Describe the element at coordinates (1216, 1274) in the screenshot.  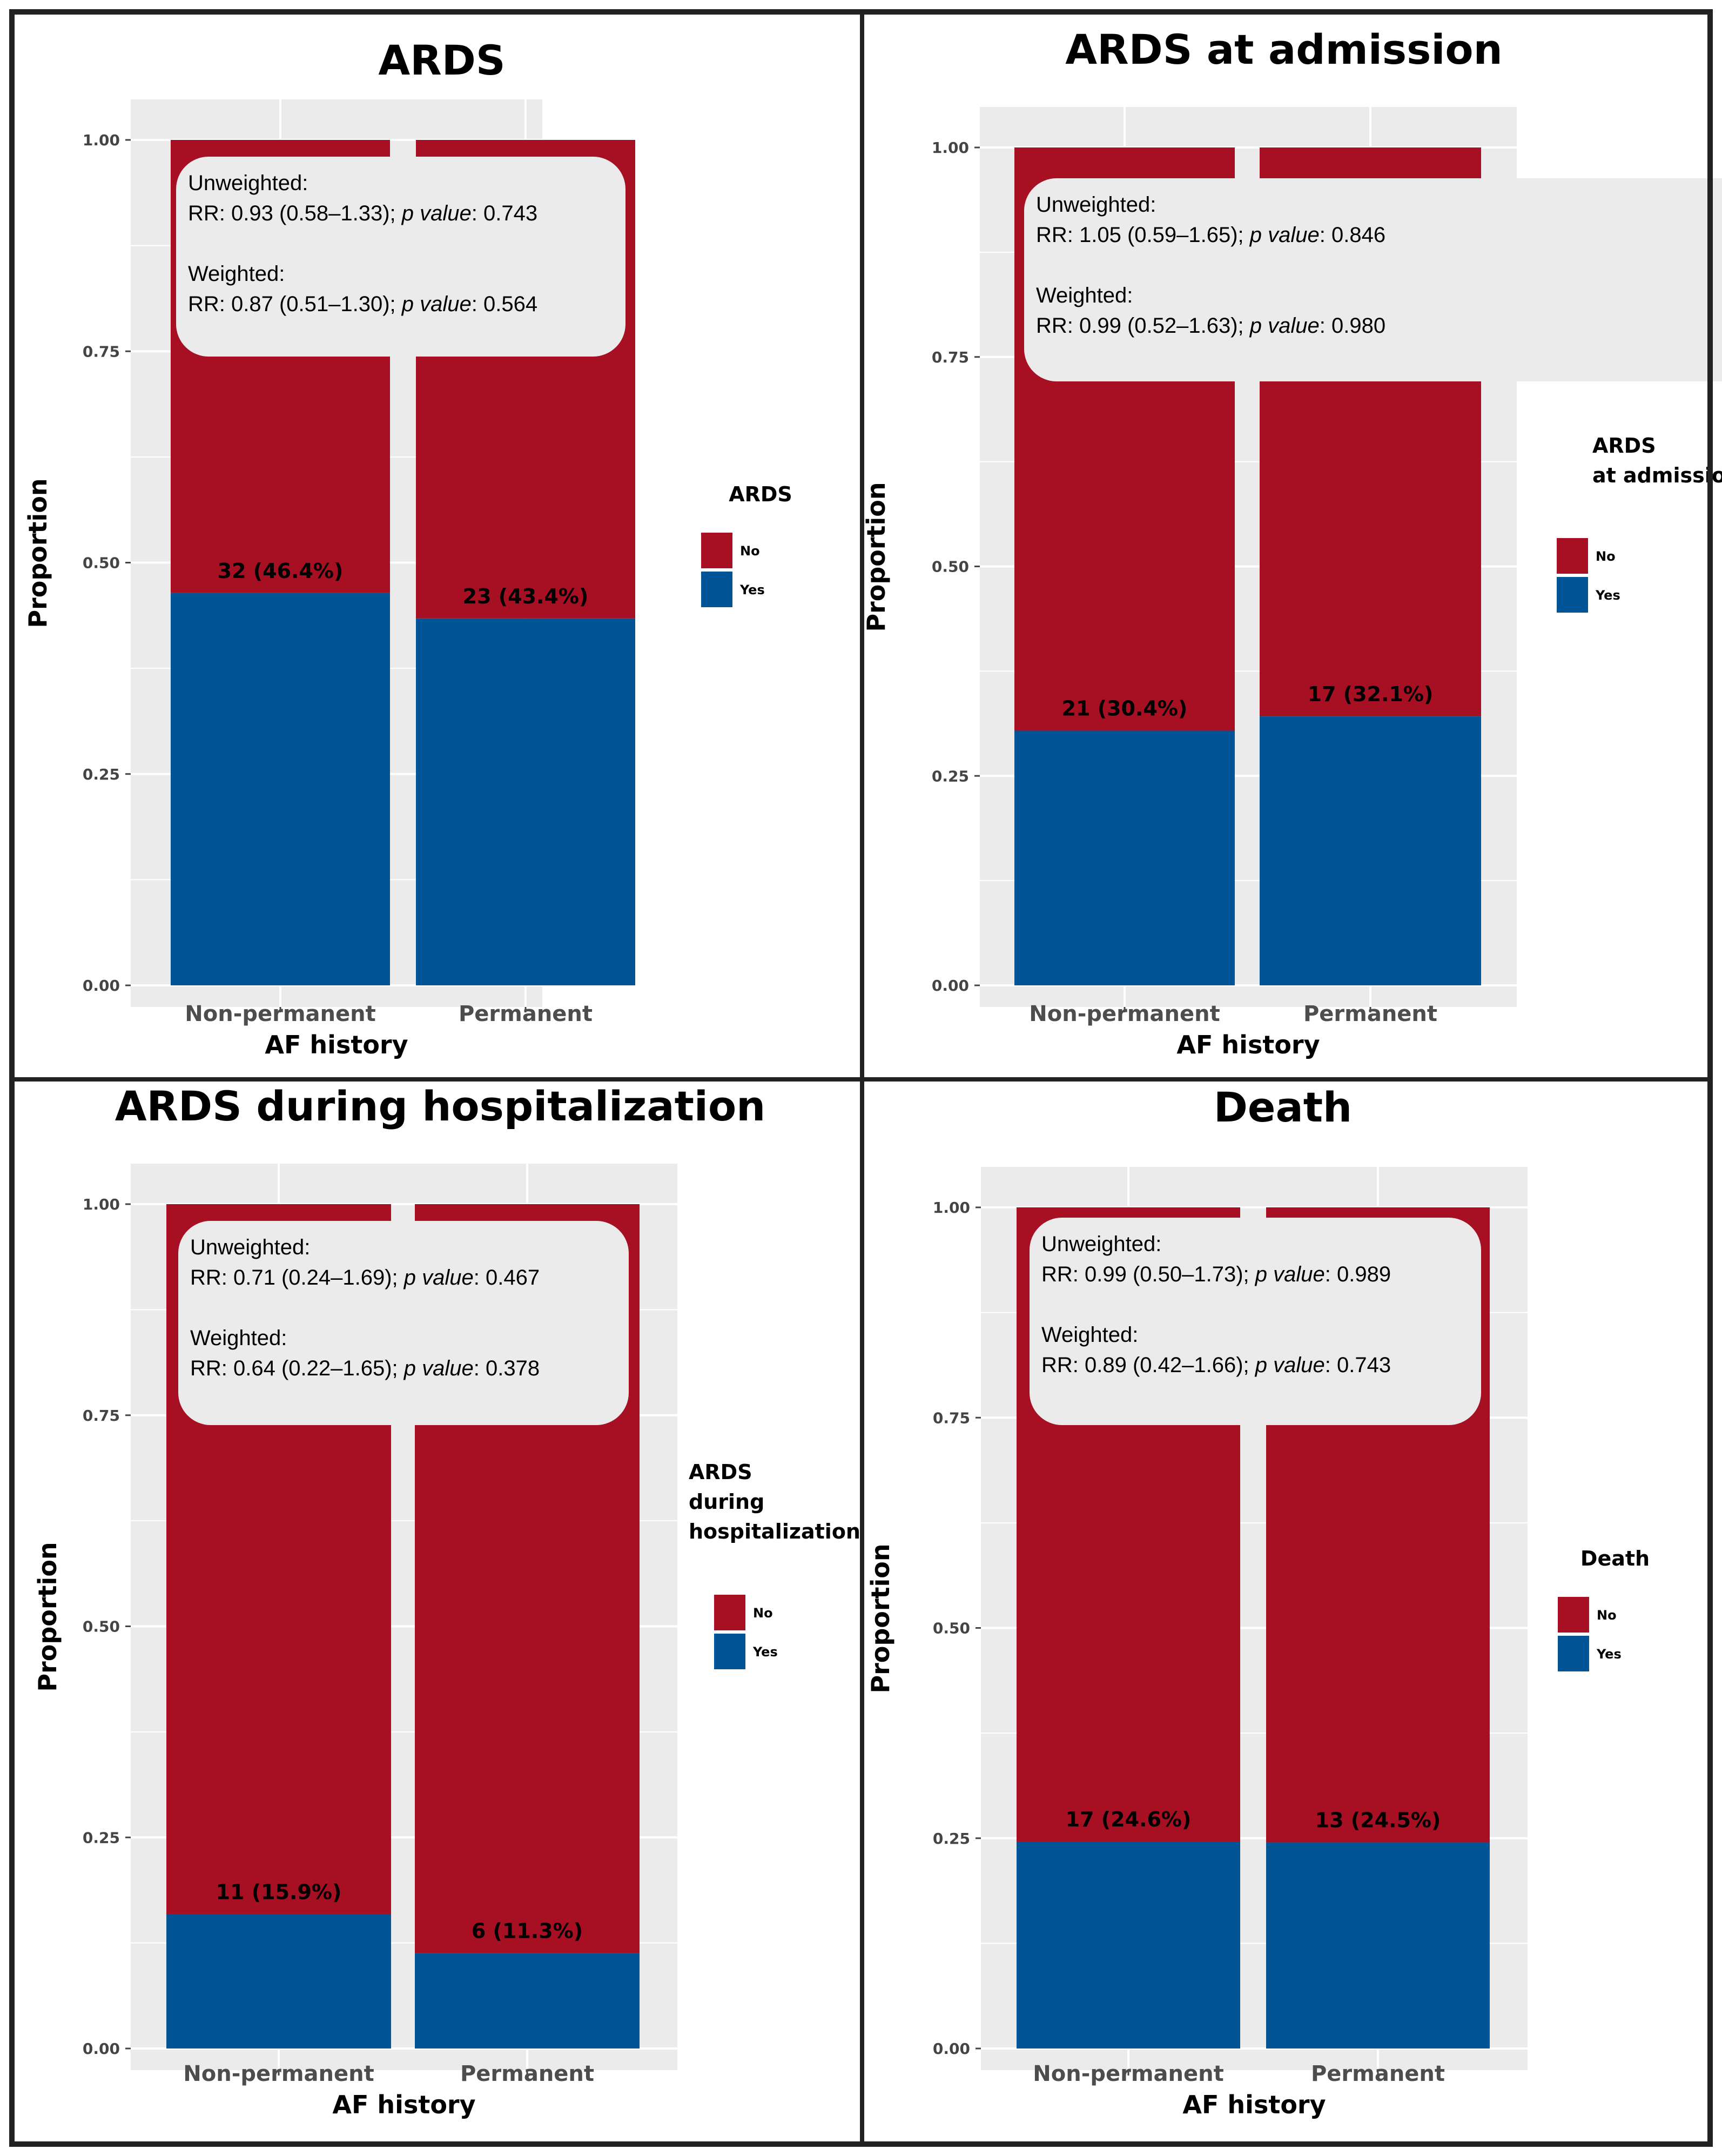
I see `annotation-unweighted-rr: RR: 0.99 (0.50–1.73); p value: 0.989` at that location.